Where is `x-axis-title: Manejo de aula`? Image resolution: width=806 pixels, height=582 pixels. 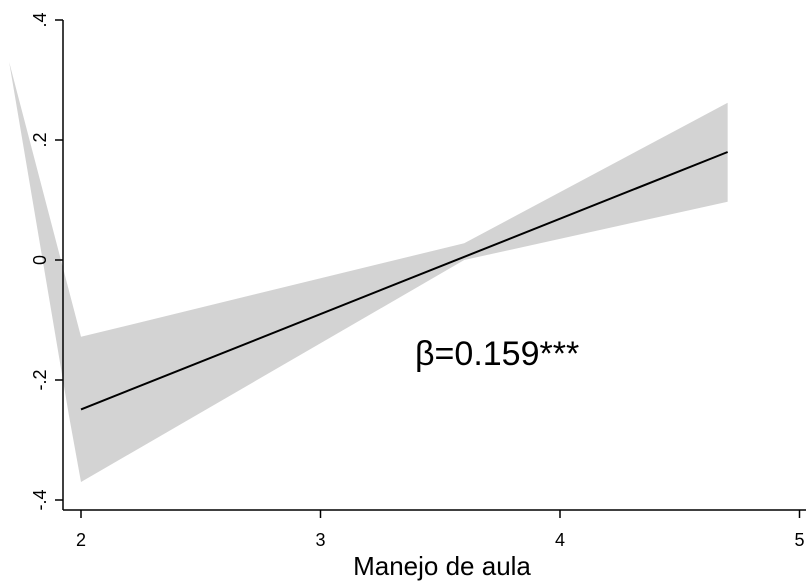 x-axis-title: Manejo de aula is located at coordinates (442, 566).